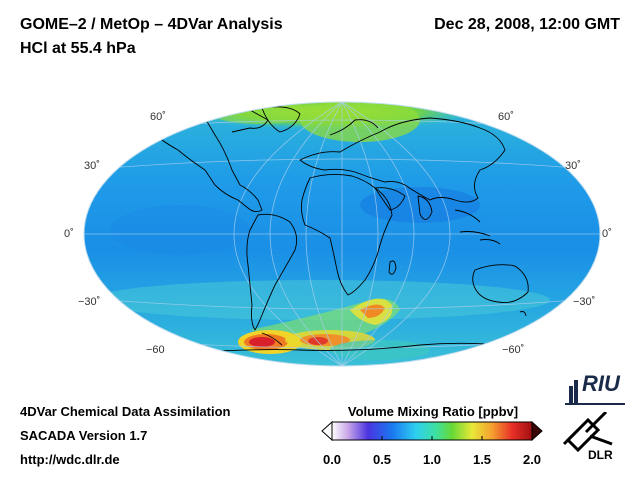 The image size is (640, 480). What do you see at coordinates (607, 234) in the screenshot?
I see `lat-label-right-0: 0˚` at bounding box center [607, 234].